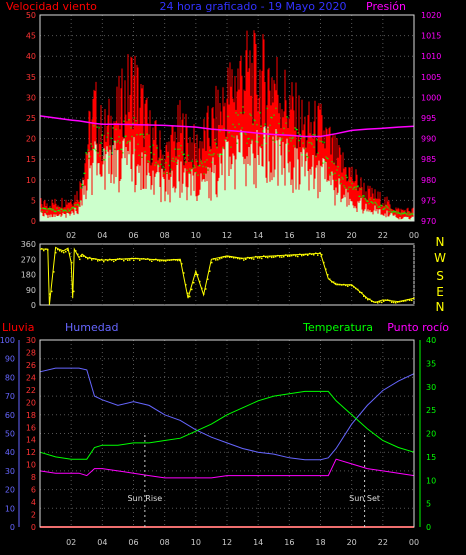  What do you see at coordinates (31, 77) in the screenshot?
I see `wind-tick-label: 35` at bounding box center [31, 77].